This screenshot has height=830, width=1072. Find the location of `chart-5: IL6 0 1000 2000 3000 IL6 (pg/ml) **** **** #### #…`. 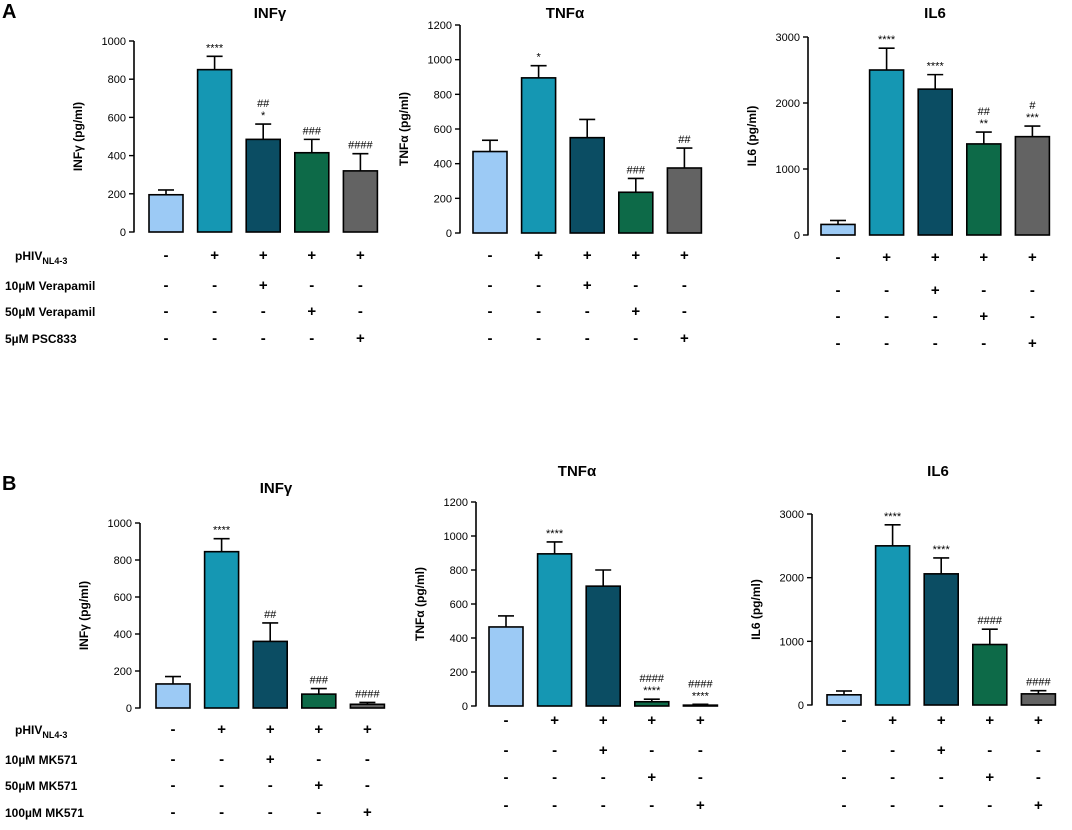

chart-5: IL6 0 1000 2000 3000 IL6 (pg/ml) **** **** #### #… is located at coordinates (903, 587).